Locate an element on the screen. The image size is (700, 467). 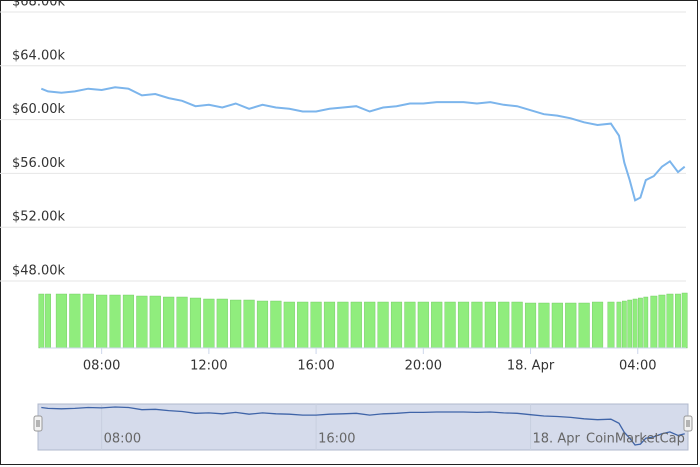
y-tick-label: $52.00k is located at coordinates (38, 217).